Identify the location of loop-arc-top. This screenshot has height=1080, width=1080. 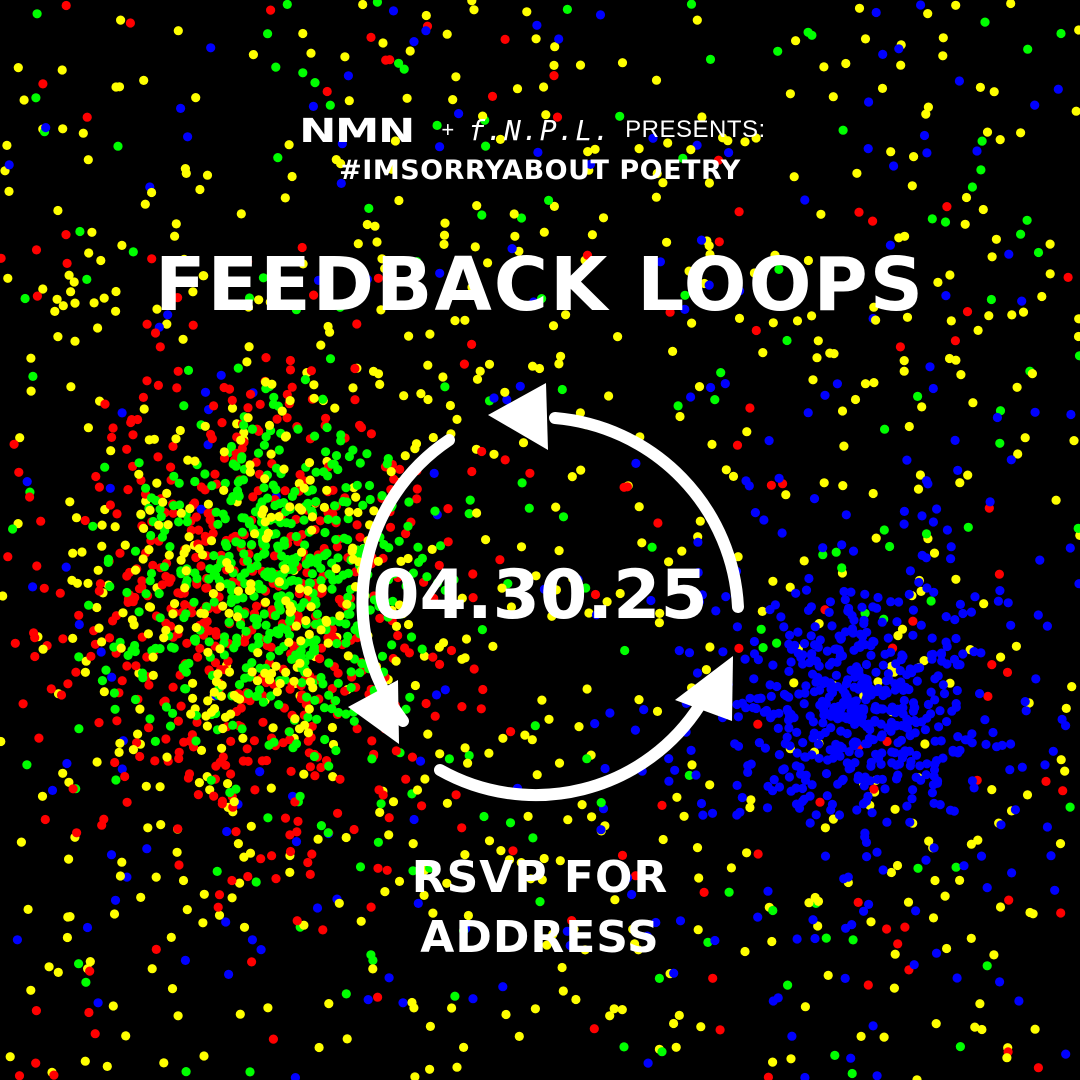
(405, 580).